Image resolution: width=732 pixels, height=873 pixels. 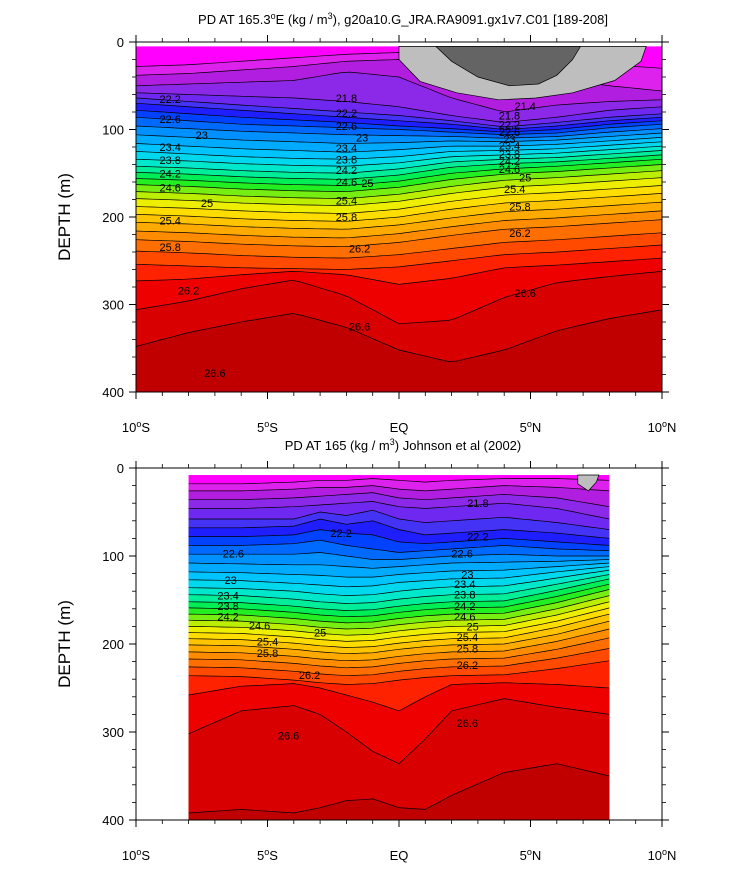 I want to click on isopycnal-24.4, so click(x=399, y=606).